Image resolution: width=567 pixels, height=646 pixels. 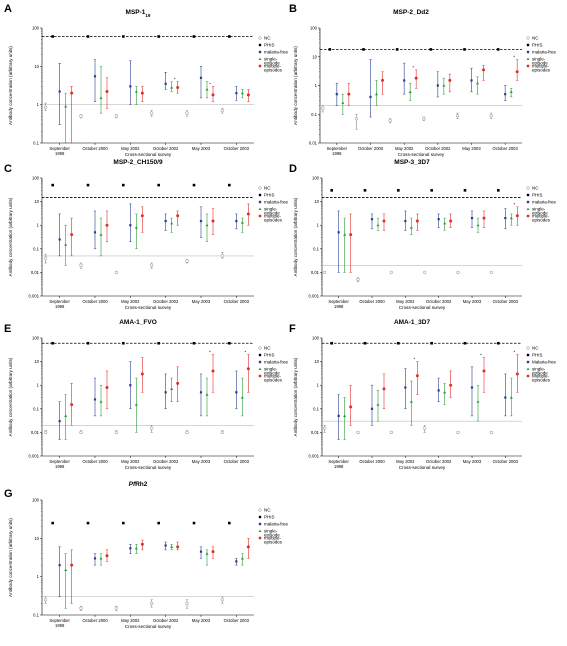 I want to click on panel-title: MSP-2_Dd2, so click(x=411, y=12).